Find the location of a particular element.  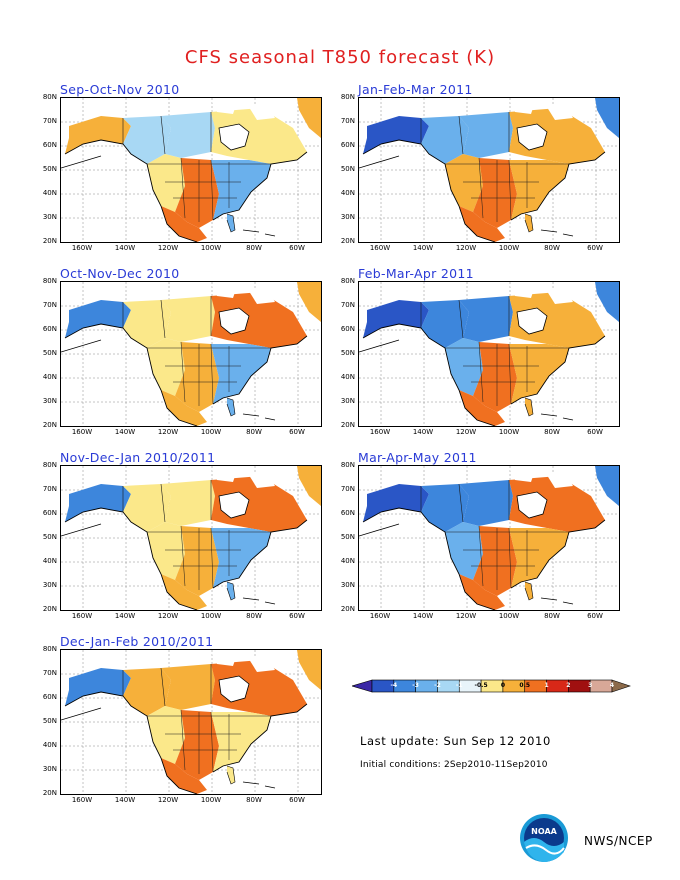

panel-title: Feb-Mar-Apr 2011 is located at coordinates (416, 273).